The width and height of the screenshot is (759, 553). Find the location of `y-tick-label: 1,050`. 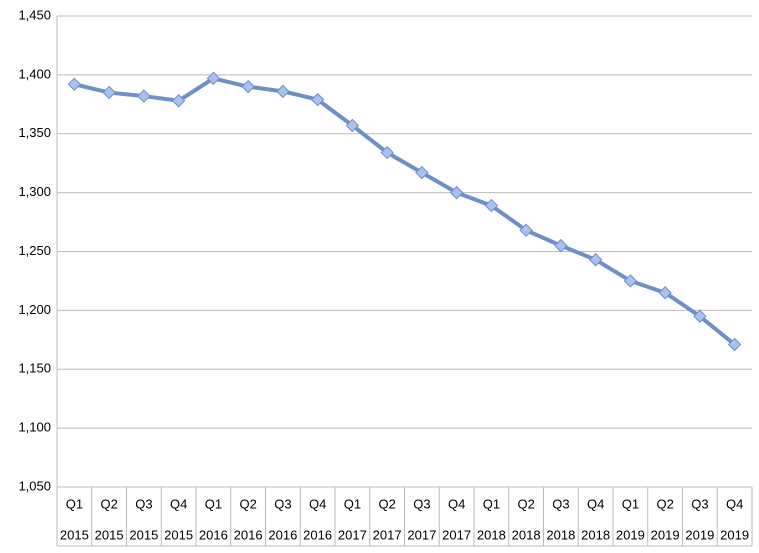

y-tick-label: 1,050 is located at coordinates (34, 485).